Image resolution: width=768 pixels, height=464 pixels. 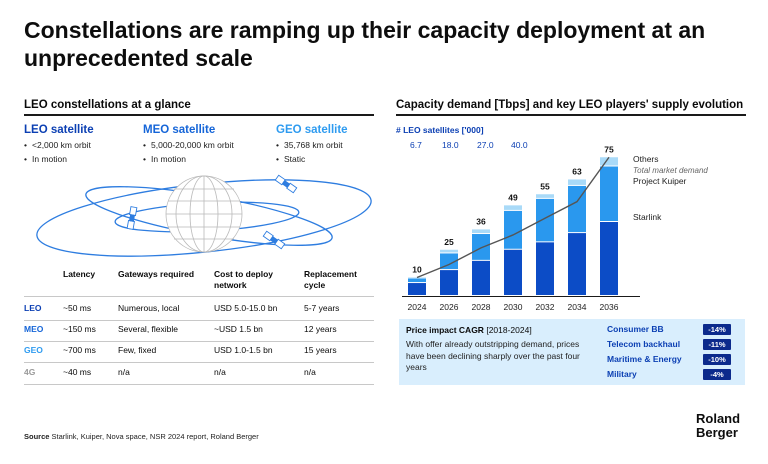 I want to click on brand-logo: Roland Berger, so click(x=718, y=425).